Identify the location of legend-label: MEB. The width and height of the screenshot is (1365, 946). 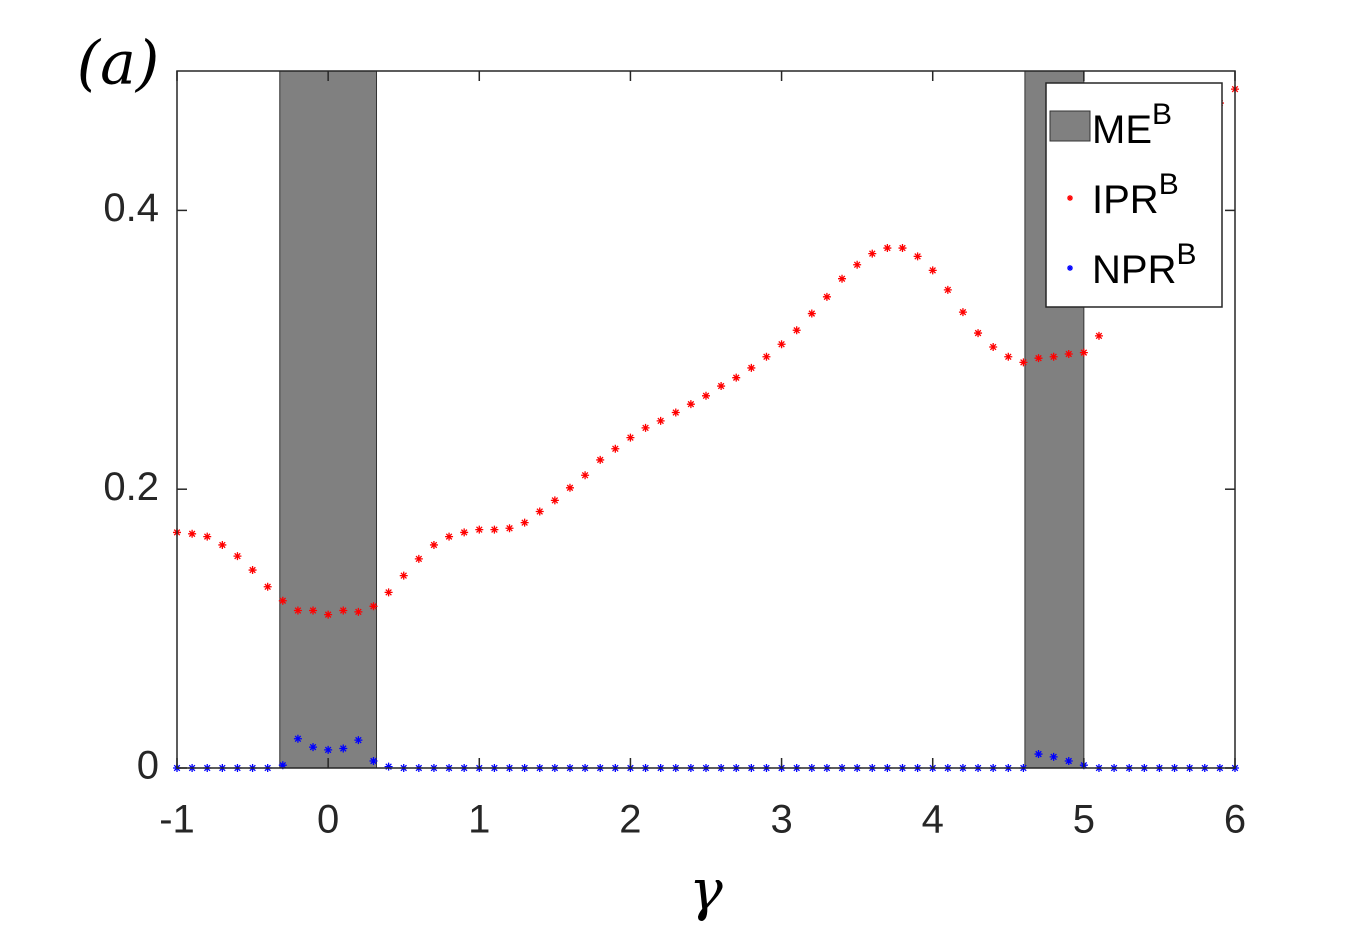
(1132, 125).